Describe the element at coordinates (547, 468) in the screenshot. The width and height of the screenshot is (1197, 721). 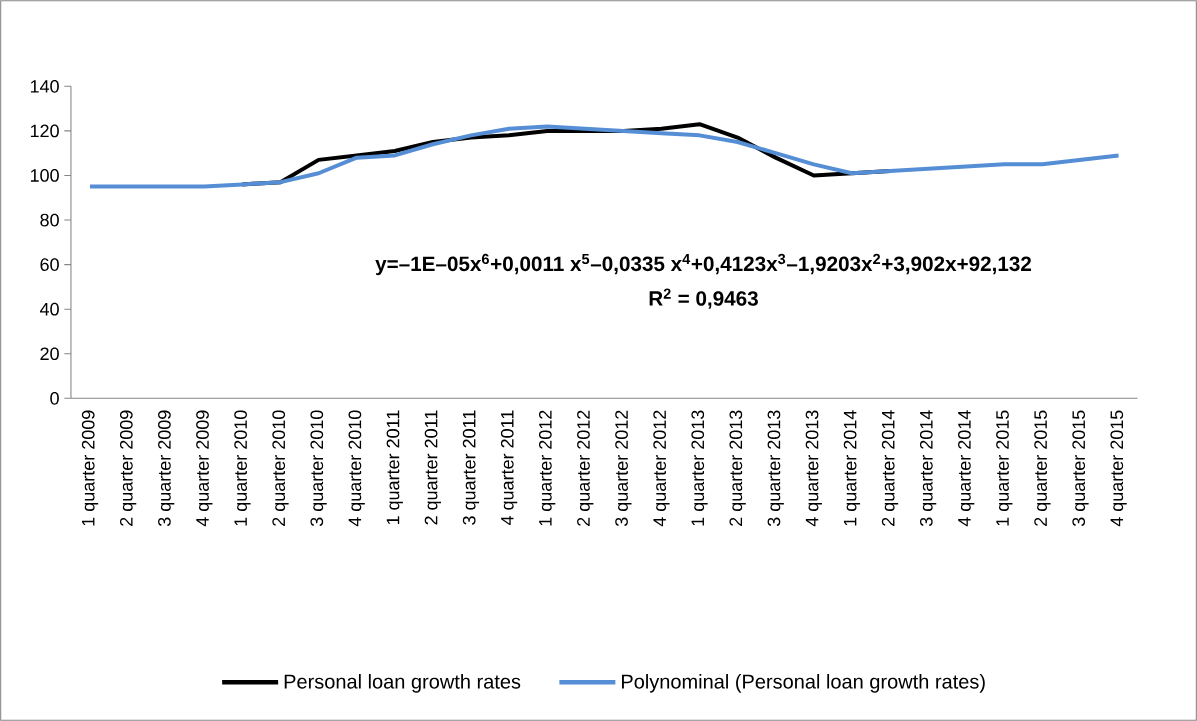
I see `x-tick-label: 1 quarter 2012` at that location.